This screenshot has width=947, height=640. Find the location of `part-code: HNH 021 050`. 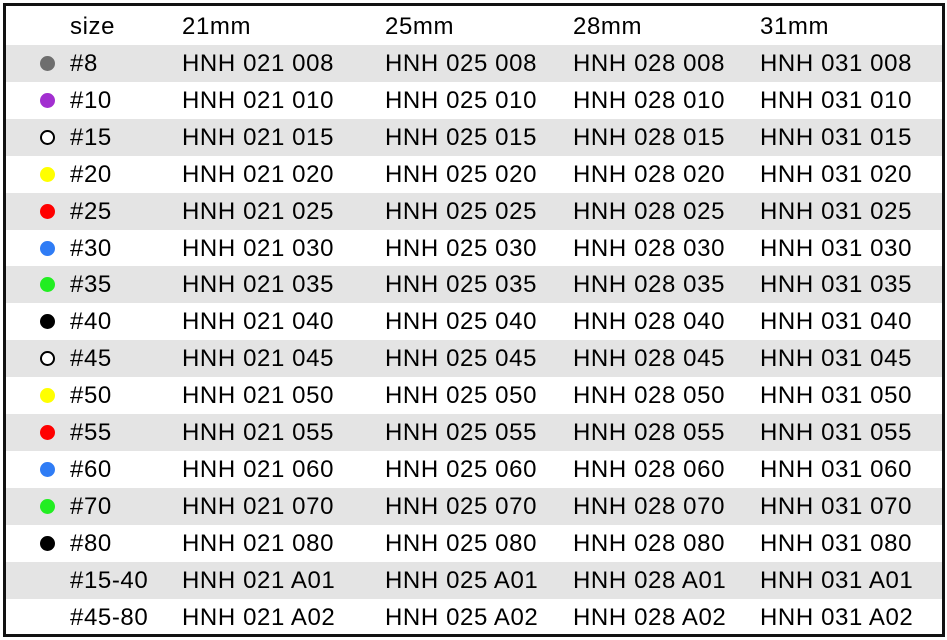

part-code: HNH 021 050 is located at coordinates (258, 396).